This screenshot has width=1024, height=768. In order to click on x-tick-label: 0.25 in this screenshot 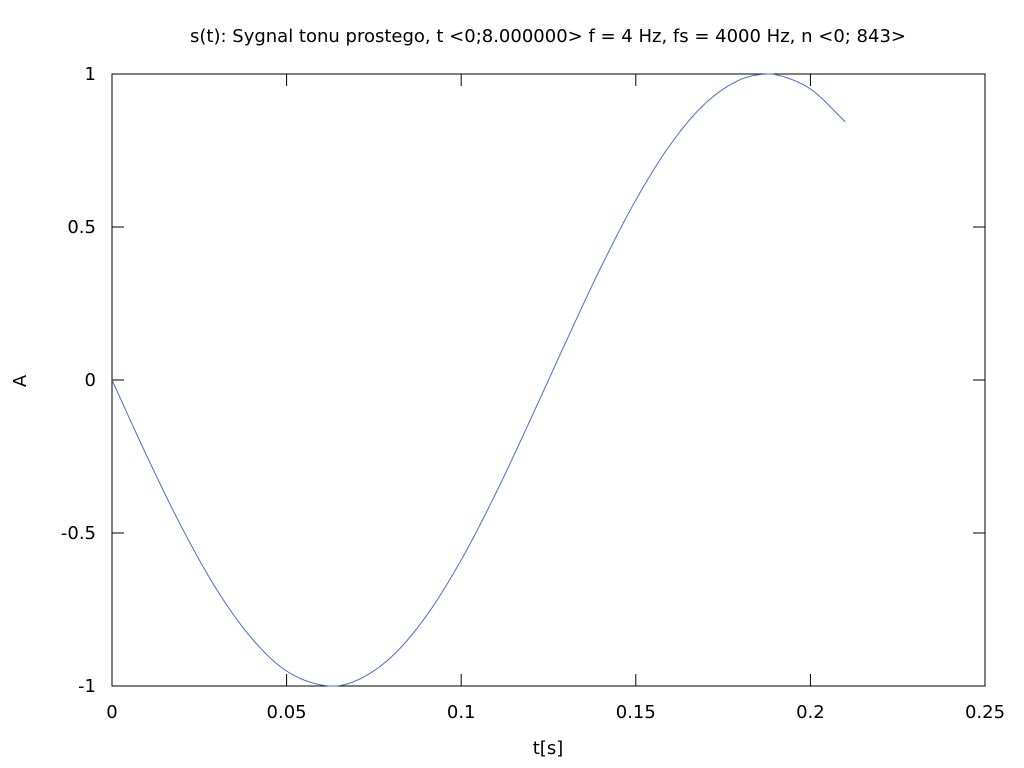, I will do `click(985, 712)`.